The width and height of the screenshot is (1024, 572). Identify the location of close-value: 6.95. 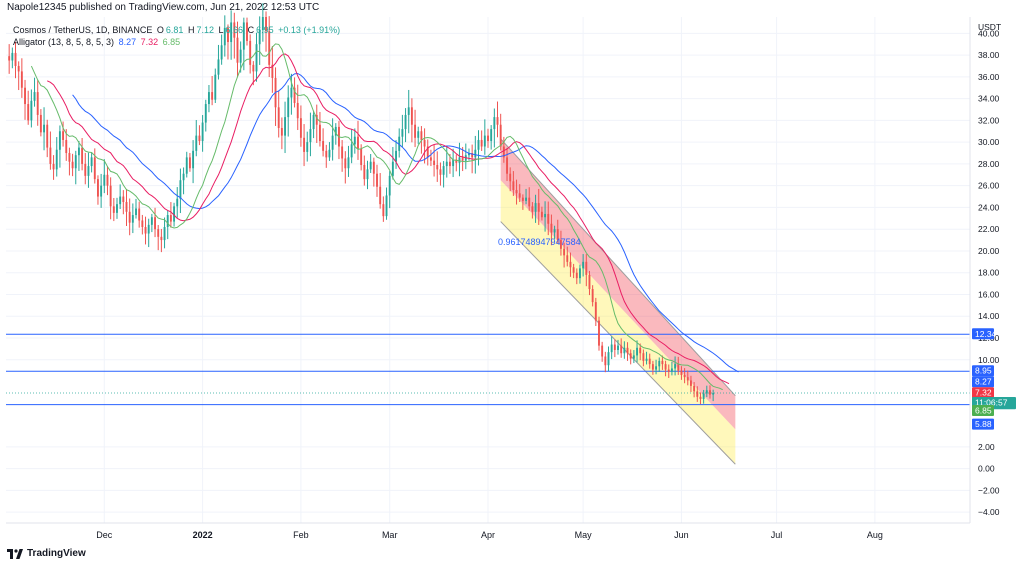
(265, 30).